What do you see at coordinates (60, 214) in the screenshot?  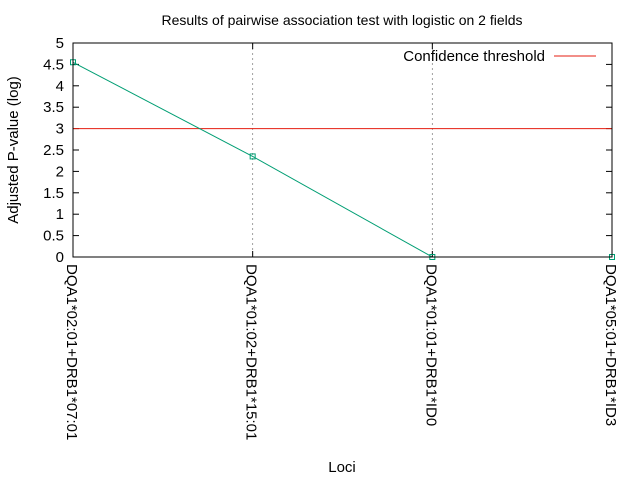 I see `y-tick-label: 1` at bounding box center [60, 214].